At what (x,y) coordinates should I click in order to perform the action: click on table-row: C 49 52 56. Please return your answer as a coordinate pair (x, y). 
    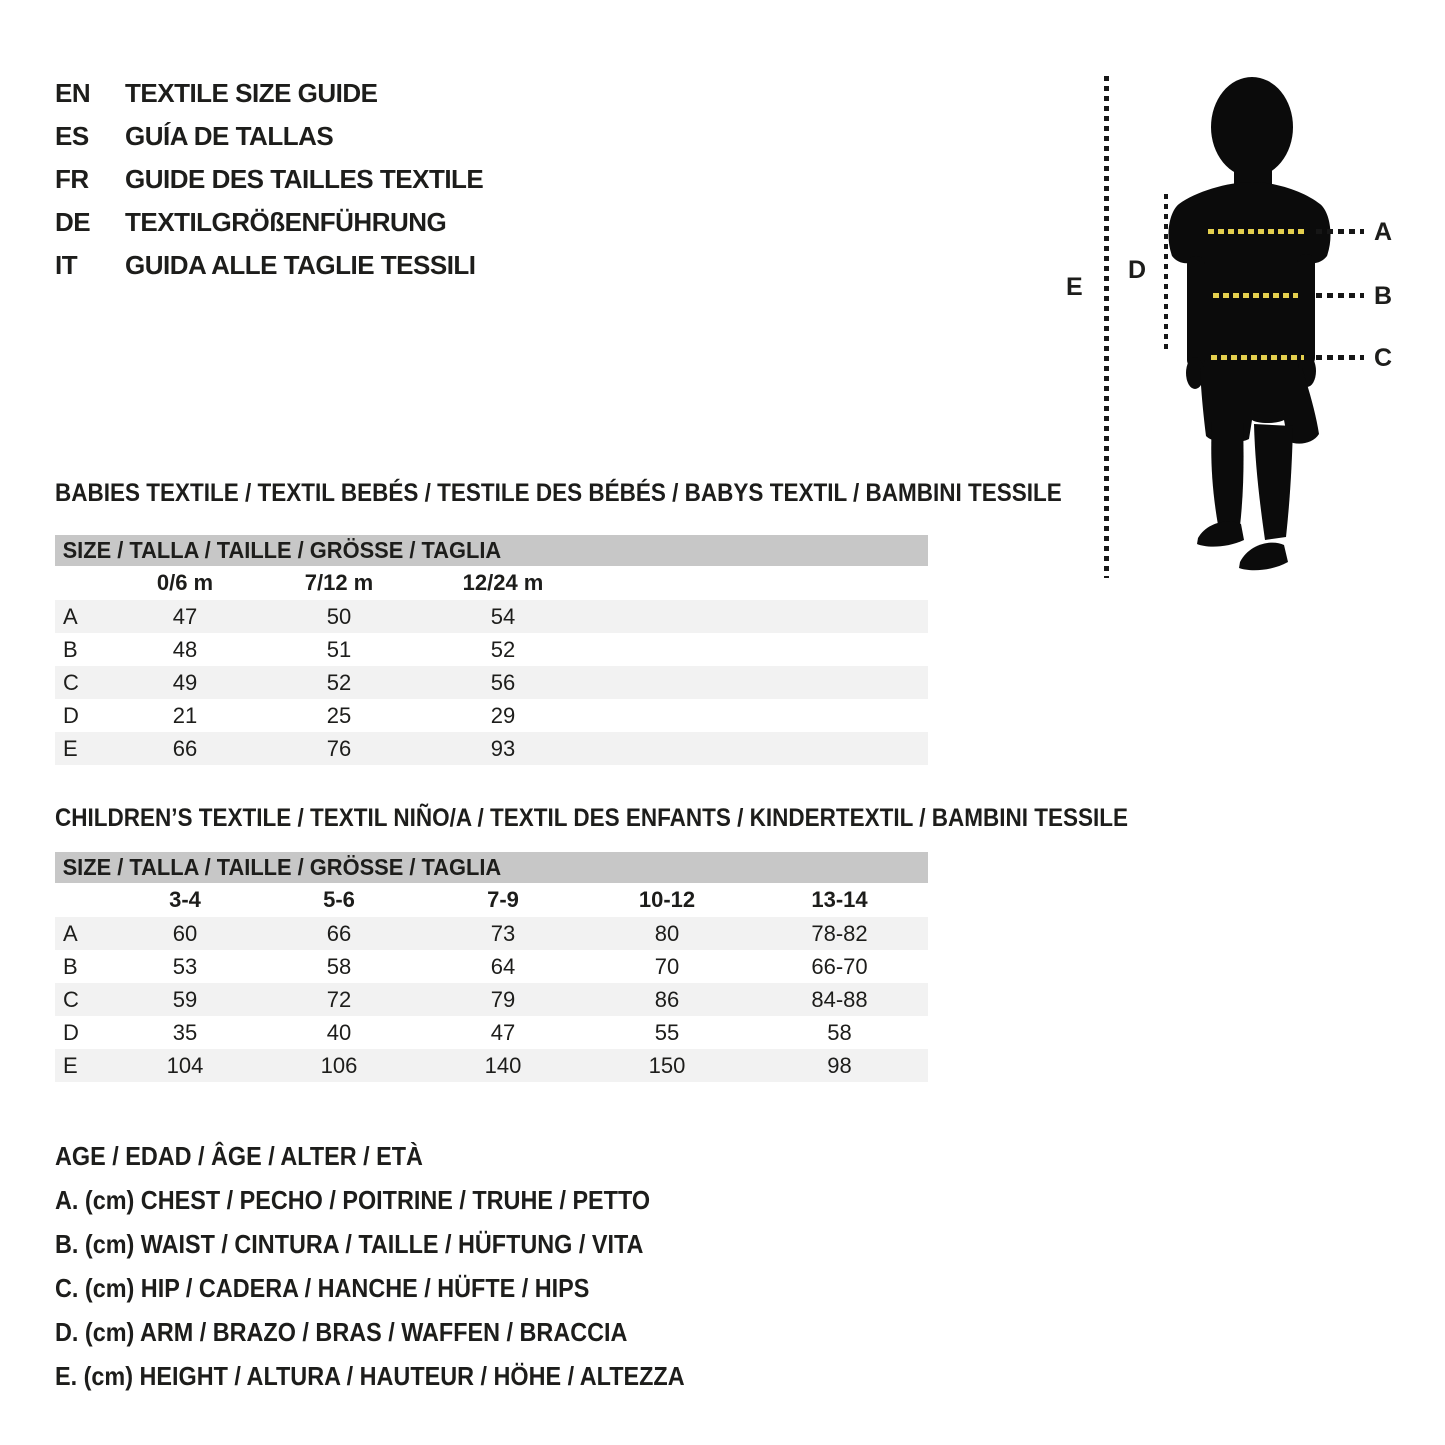
    Looking at the image, I should click on (492, 682).